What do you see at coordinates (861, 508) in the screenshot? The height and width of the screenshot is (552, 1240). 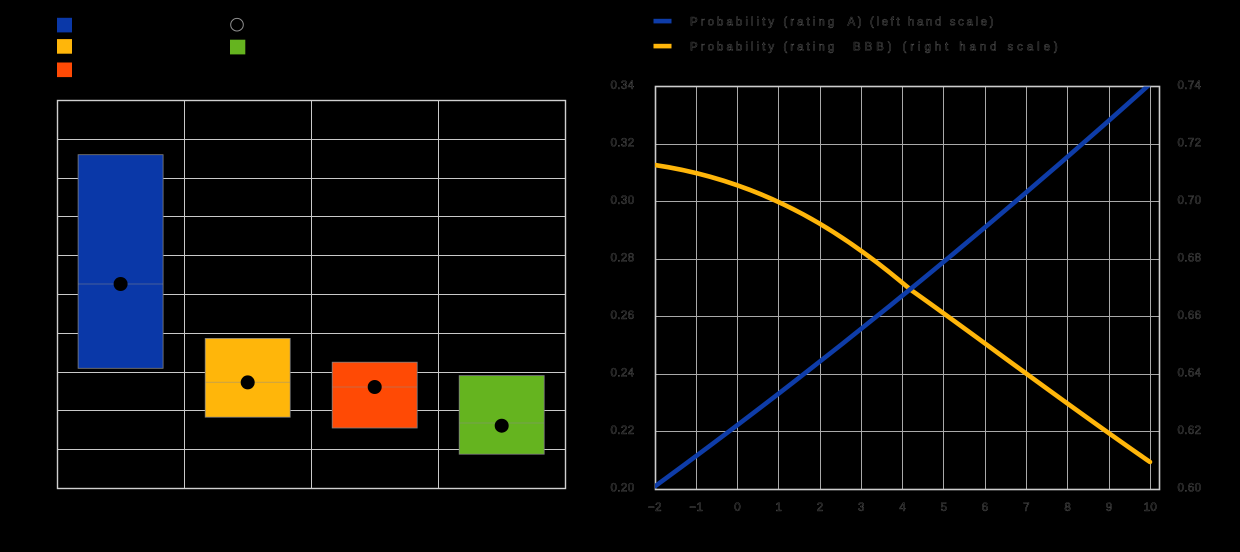 I see `svg-text: 3` at bounding box center [861, 508].